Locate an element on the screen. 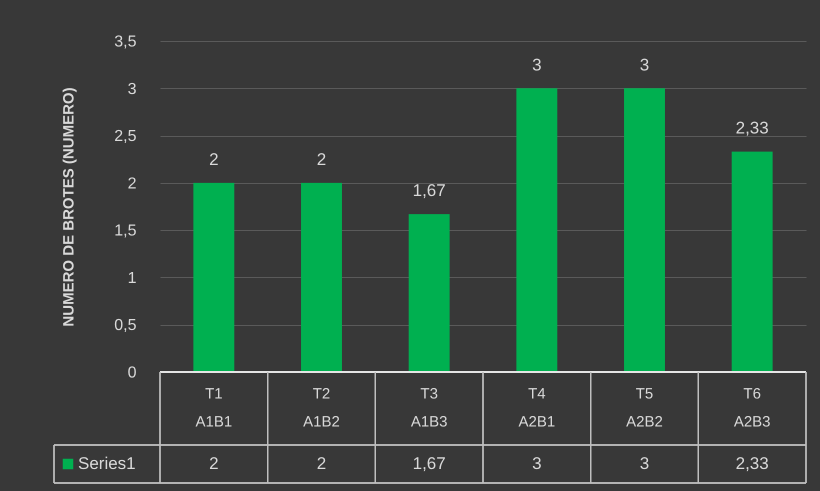  y-axis-title: NUMERO DE BROTES (NUMERO) is located at coordinates (69, 207).